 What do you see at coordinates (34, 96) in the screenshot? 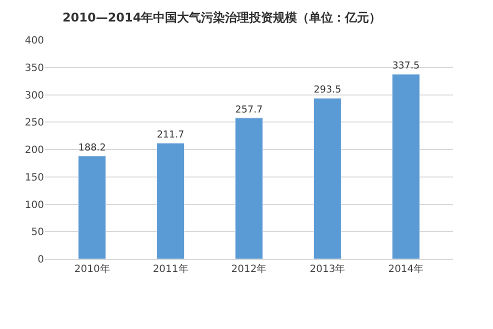
I see `y-tick-label: 300` at bounding box center [34, 96].